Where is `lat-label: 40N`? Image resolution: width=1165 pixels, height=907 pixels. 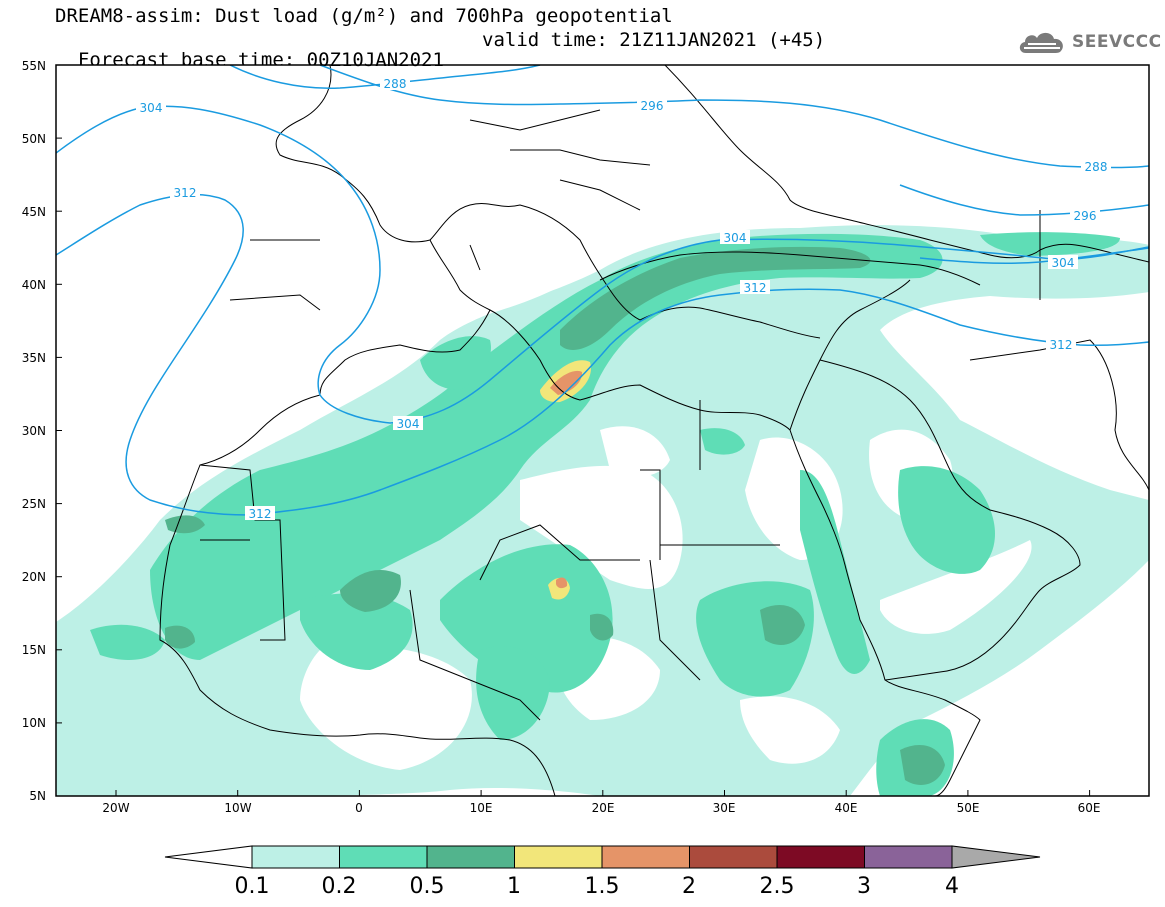 lat-label: 40N is located at coordinates (34, 285).